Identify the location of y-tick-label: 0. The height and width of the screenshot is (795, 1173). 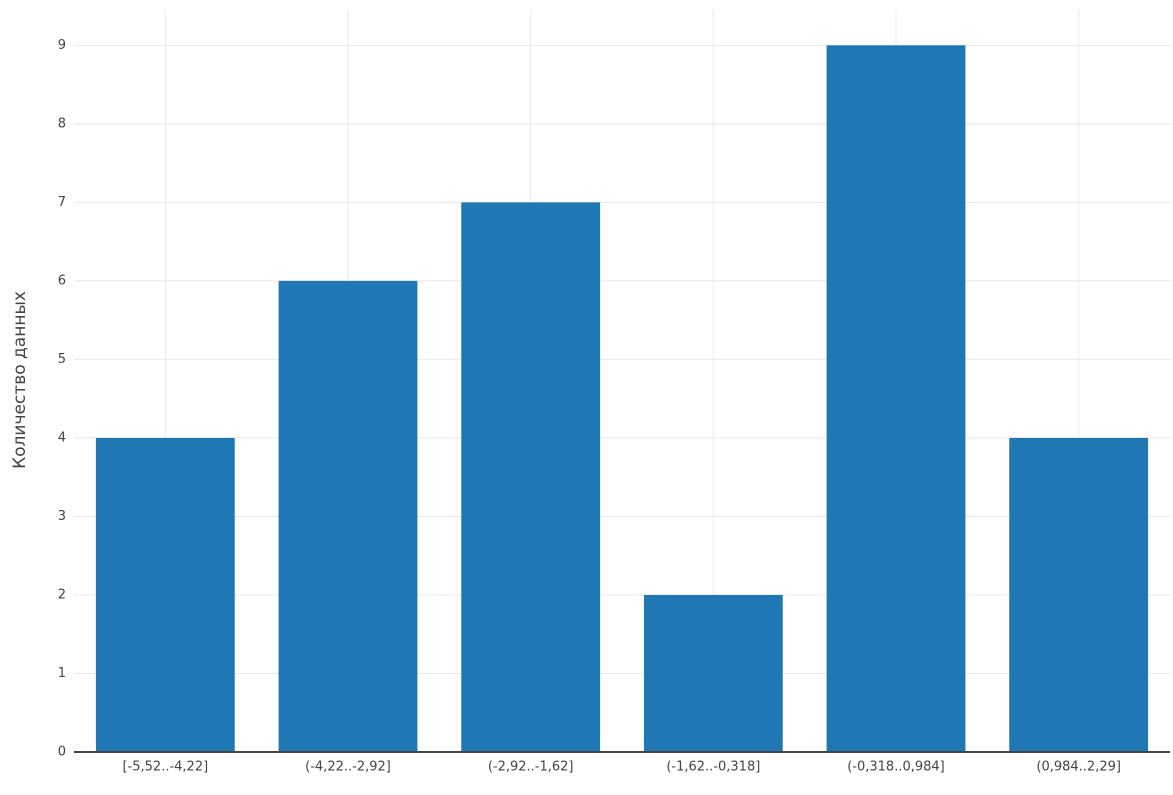
(62, 752).